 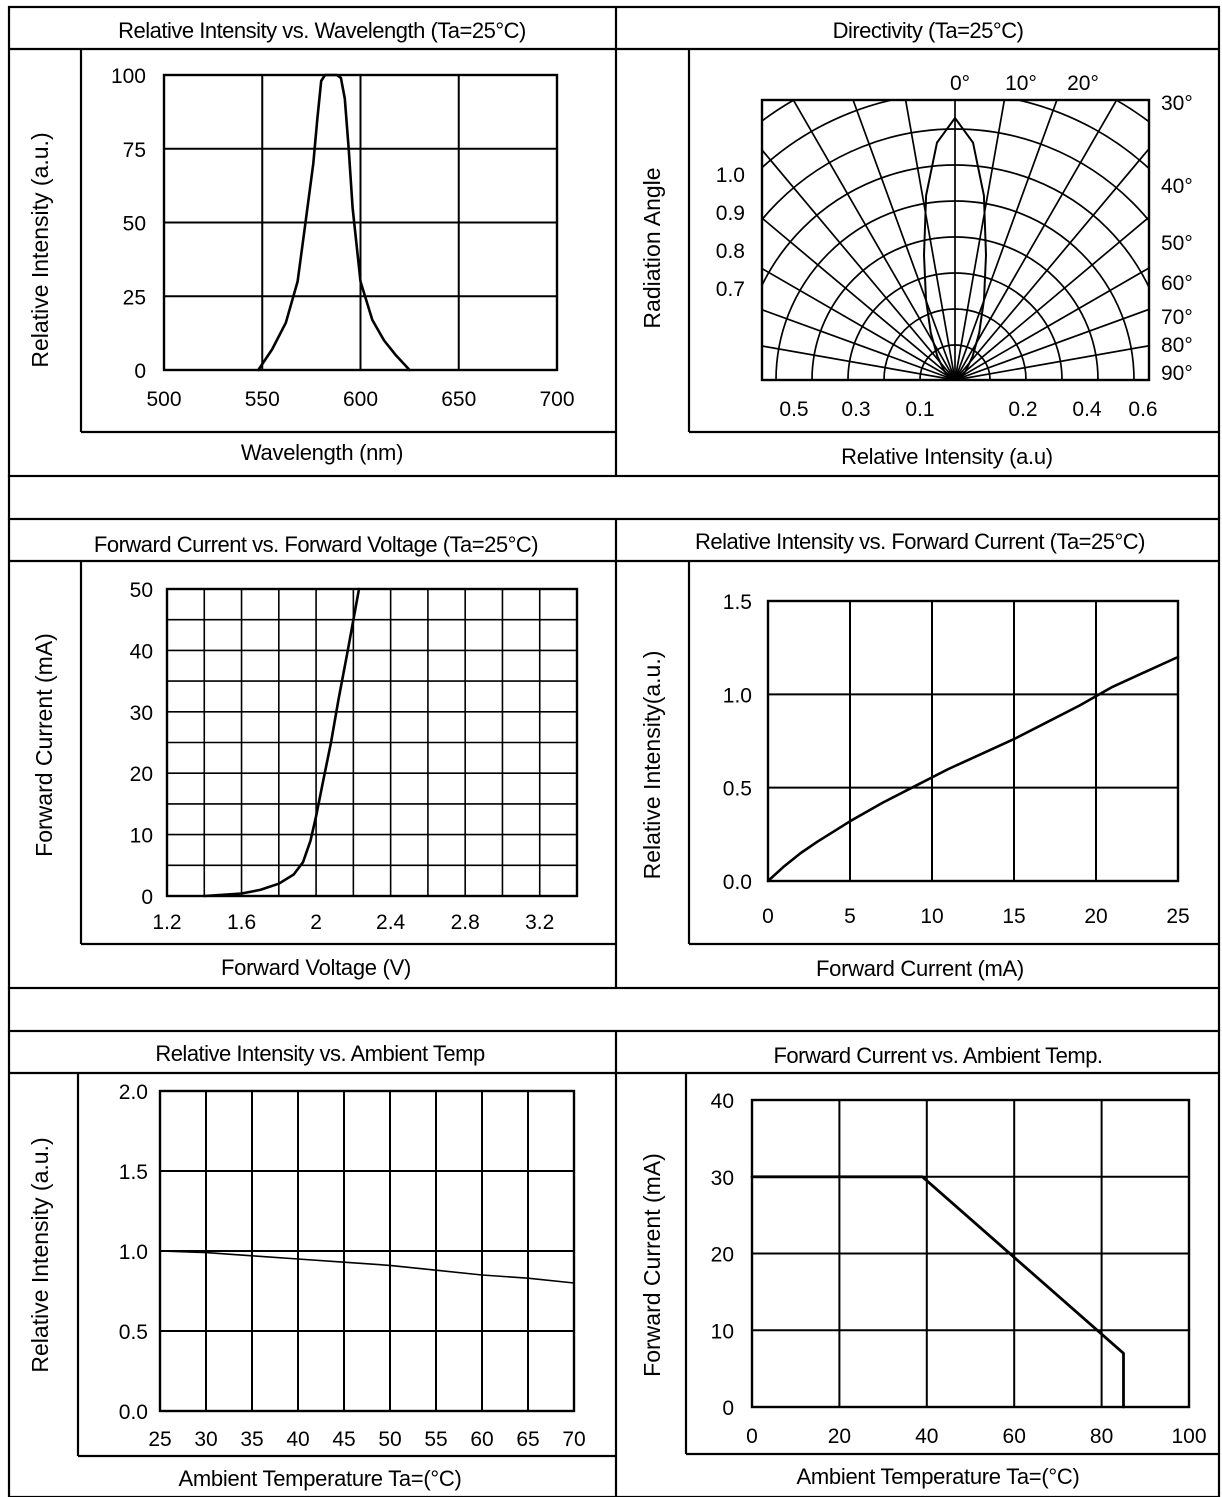 What do you see at coordinates (316, 967) in the screenshot?
I see `x-axis-label: Forward Voltage (V)` at bounding box center [316, 967].